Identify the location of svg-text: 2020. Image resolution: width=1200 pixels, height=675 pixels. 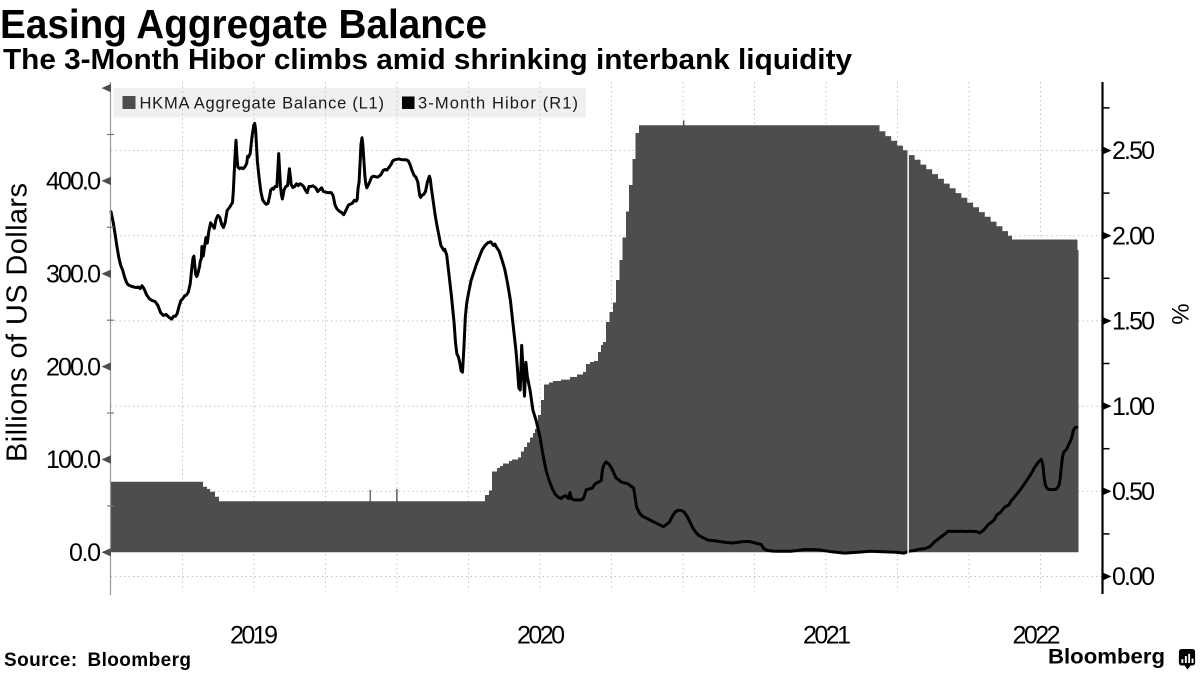
(541, 636).